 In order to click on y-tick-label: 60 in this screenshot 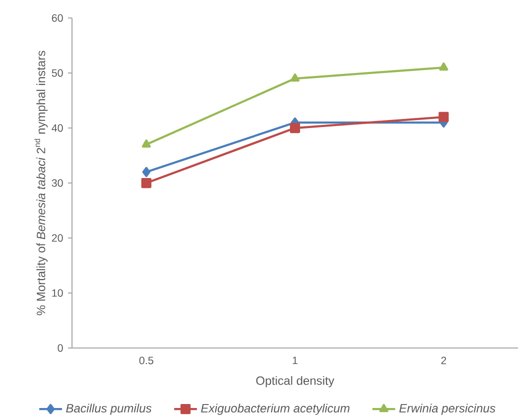, I will do `click(57, 18)`.